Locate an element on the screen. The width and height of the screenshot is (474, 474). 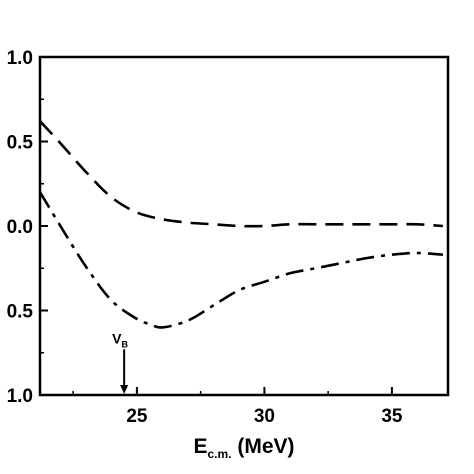
x-axis-title: Ec.m. (MeV) is located at coordinates (243, 448).